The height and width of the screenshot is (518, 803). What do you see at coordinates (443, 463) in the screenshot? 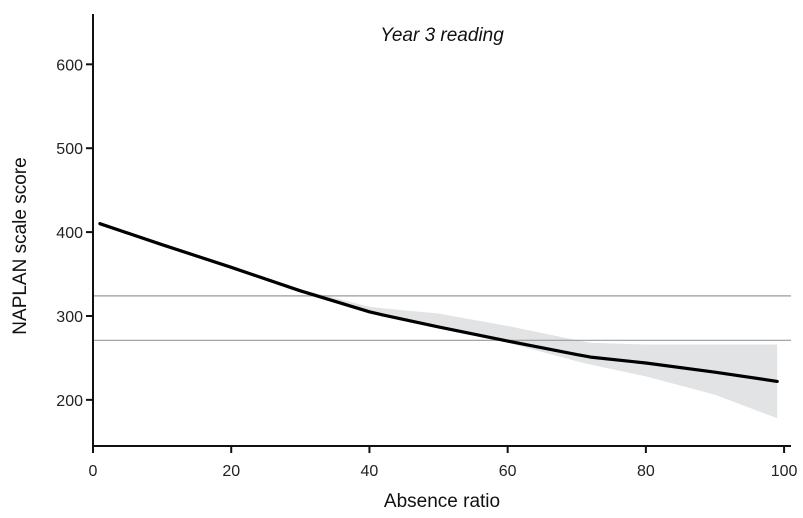
I see `x-ticks: 0 20 40 60 80 100` at bounding box center [443, 463].